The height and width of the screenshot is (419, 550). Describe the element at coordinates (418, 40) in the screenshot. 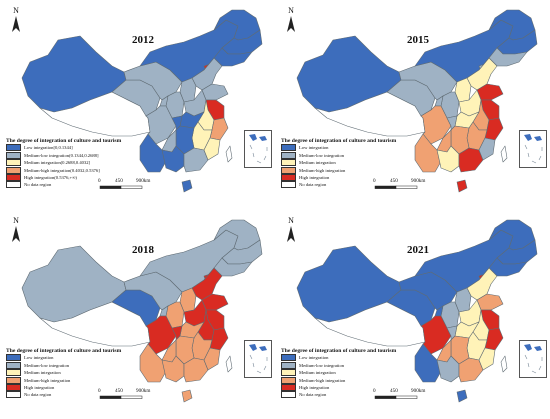

I see `year-label: 2015` at that location.